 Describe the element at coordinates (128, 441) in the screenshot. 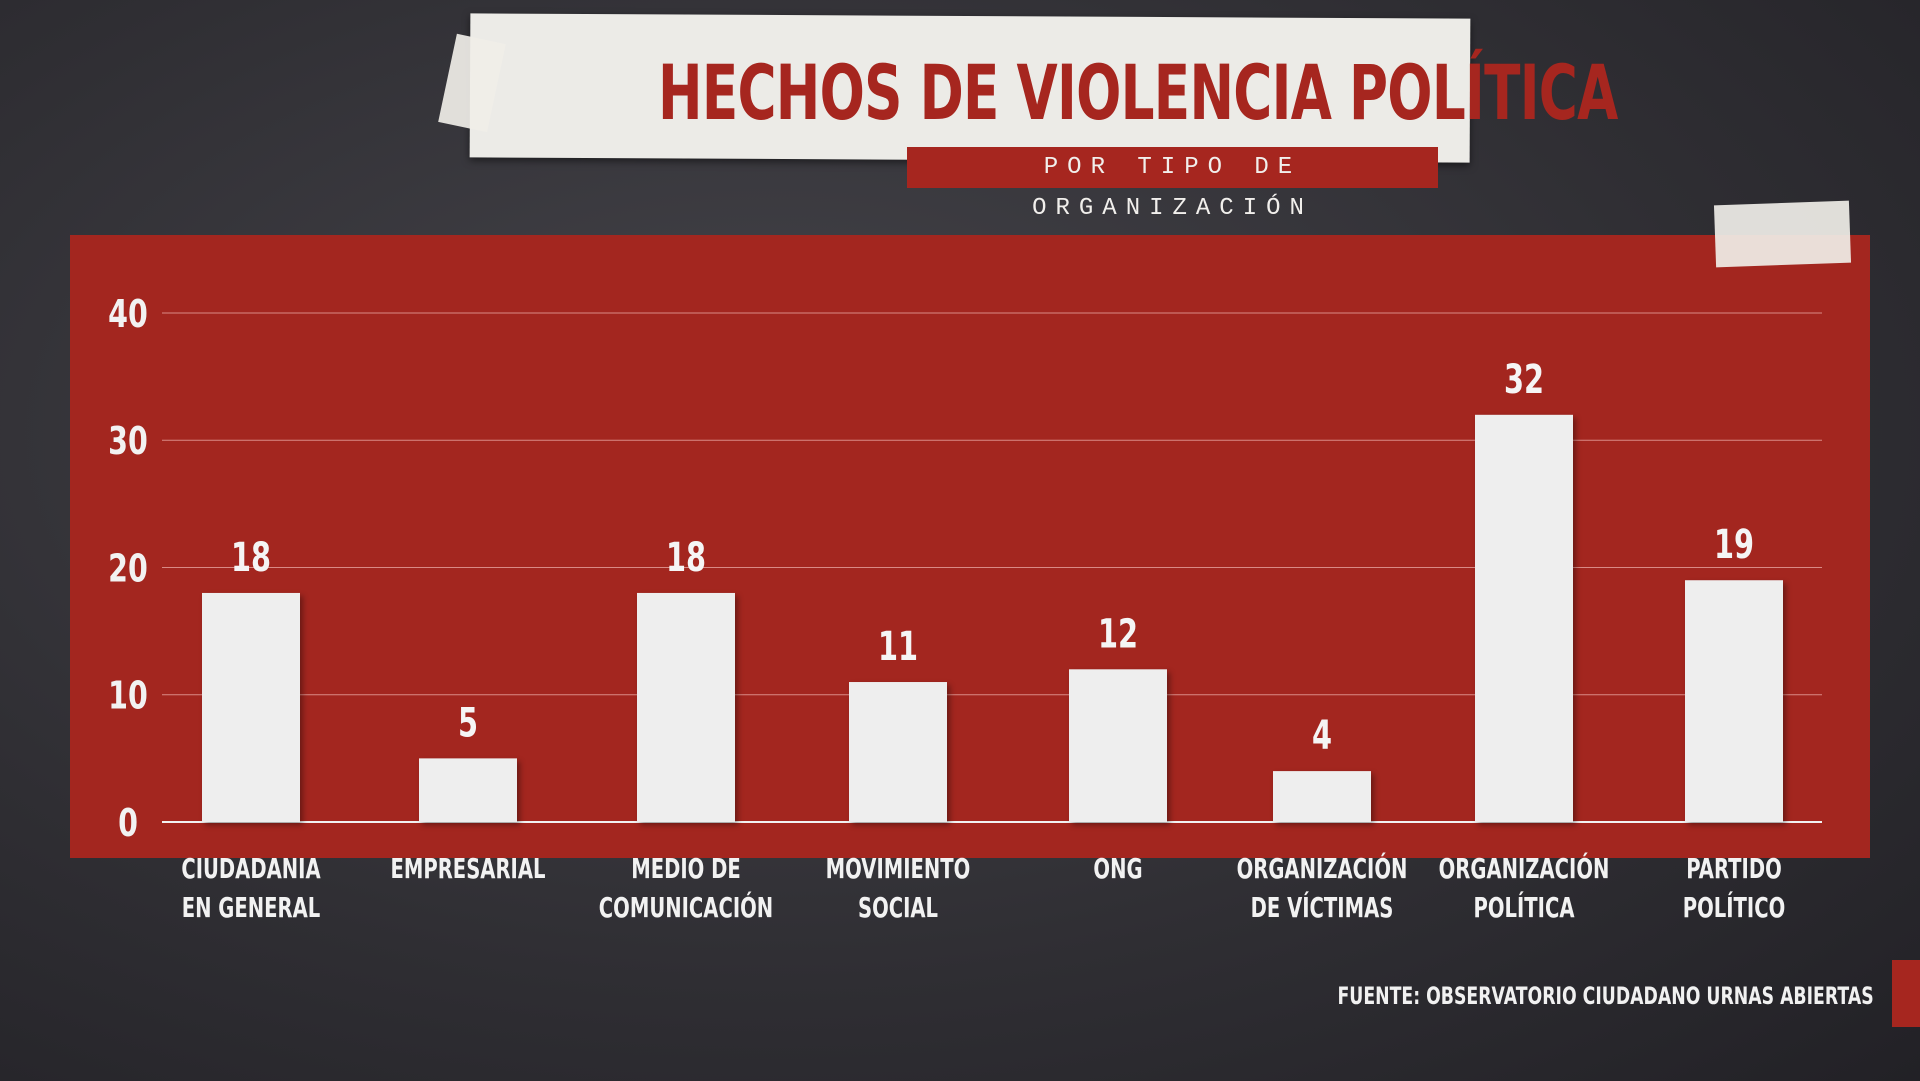

I see `y-tick-label: 30` at that location.